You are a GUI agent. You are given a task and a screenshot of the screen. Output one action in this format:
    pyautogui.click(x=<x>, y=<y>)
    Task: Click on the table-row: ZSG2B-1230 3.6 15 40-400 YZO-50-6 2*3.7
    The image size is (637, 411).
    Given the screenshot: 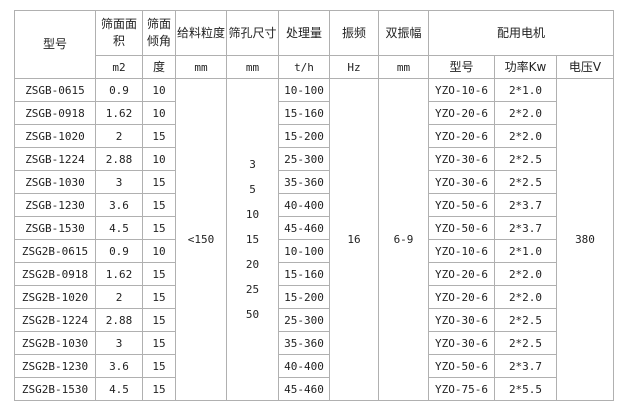 What is the action you would take?
    pyautogui.click(x=314, y=366)
    